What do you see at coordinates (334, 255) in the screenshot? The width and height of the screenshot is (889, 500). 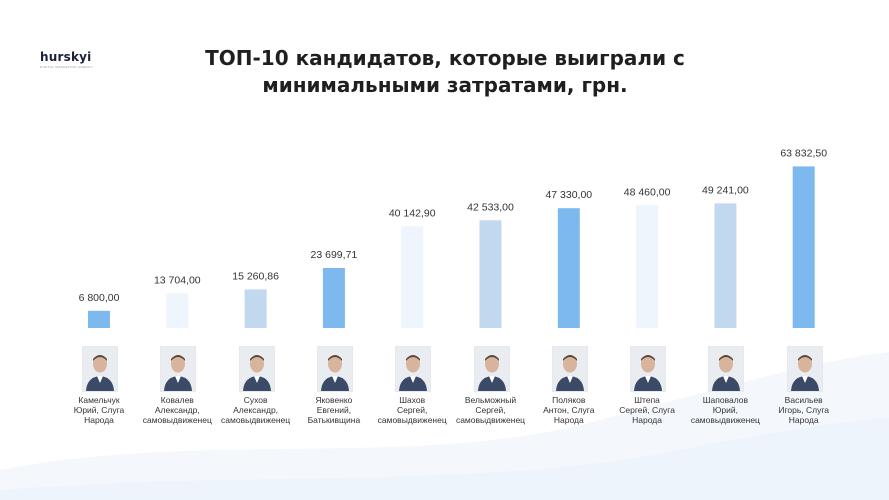 I see `data-label-4: 23 699,71` at bounding box center [334, 255].